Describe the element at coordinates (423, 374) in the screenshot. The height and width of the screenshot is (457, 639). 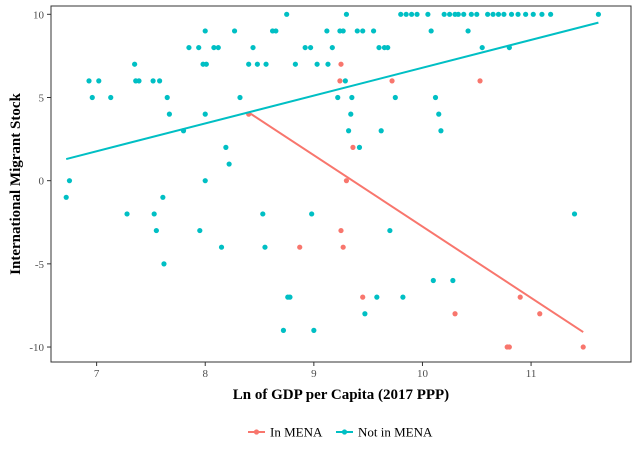
I see `x-tick-label-3: 10` at that location.